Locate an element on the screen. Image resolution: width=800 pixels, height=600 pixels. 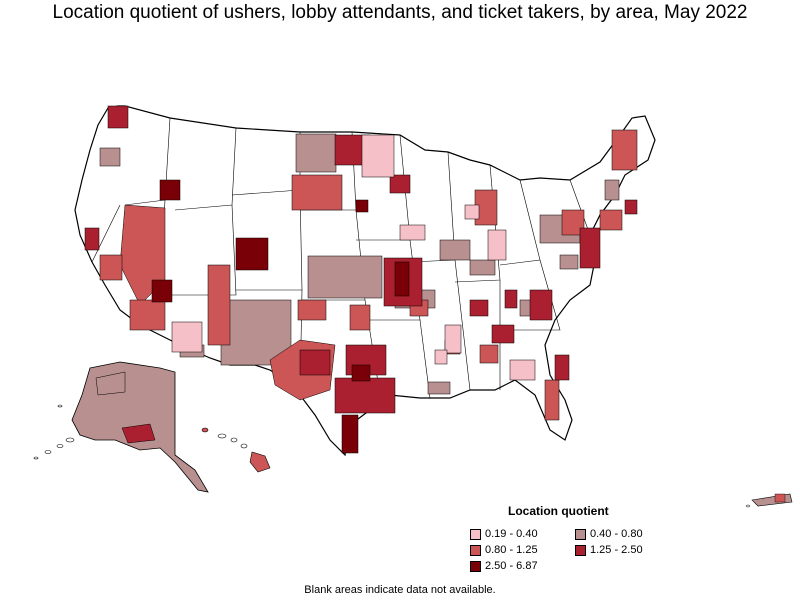
puerto-rico-east is located at coordinates (780, 498).